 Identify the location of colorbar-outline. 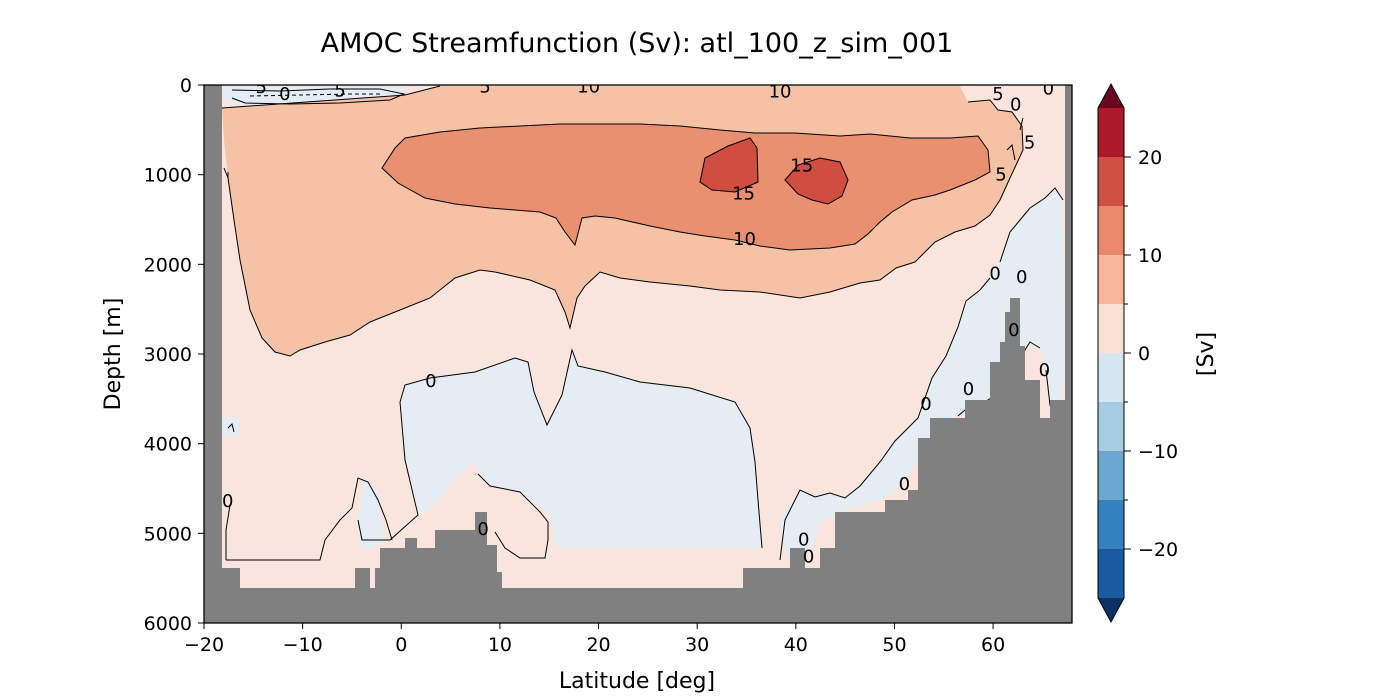
(1111, 353).